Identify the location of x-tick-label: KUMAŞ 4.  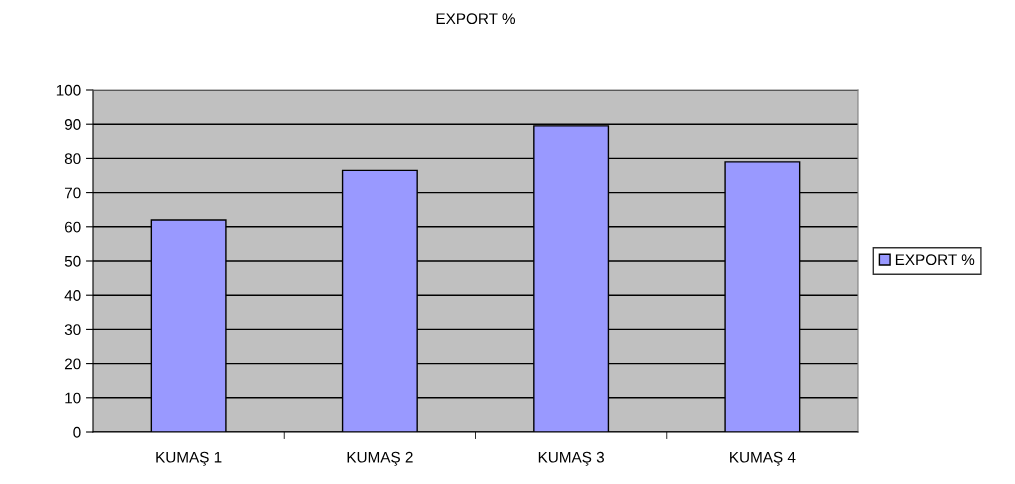
(763, 458).